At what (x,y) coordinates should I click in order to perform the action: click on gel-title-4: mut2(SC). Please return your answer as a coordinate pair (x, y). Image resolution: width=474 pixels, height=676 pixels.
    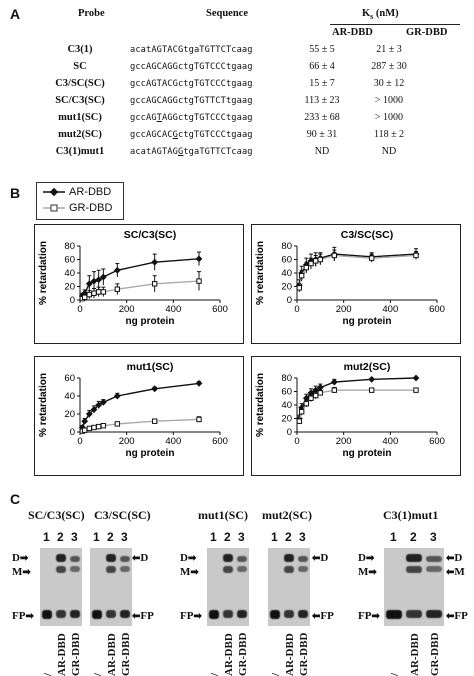
    Looking at the image, I should click on (287, 515).